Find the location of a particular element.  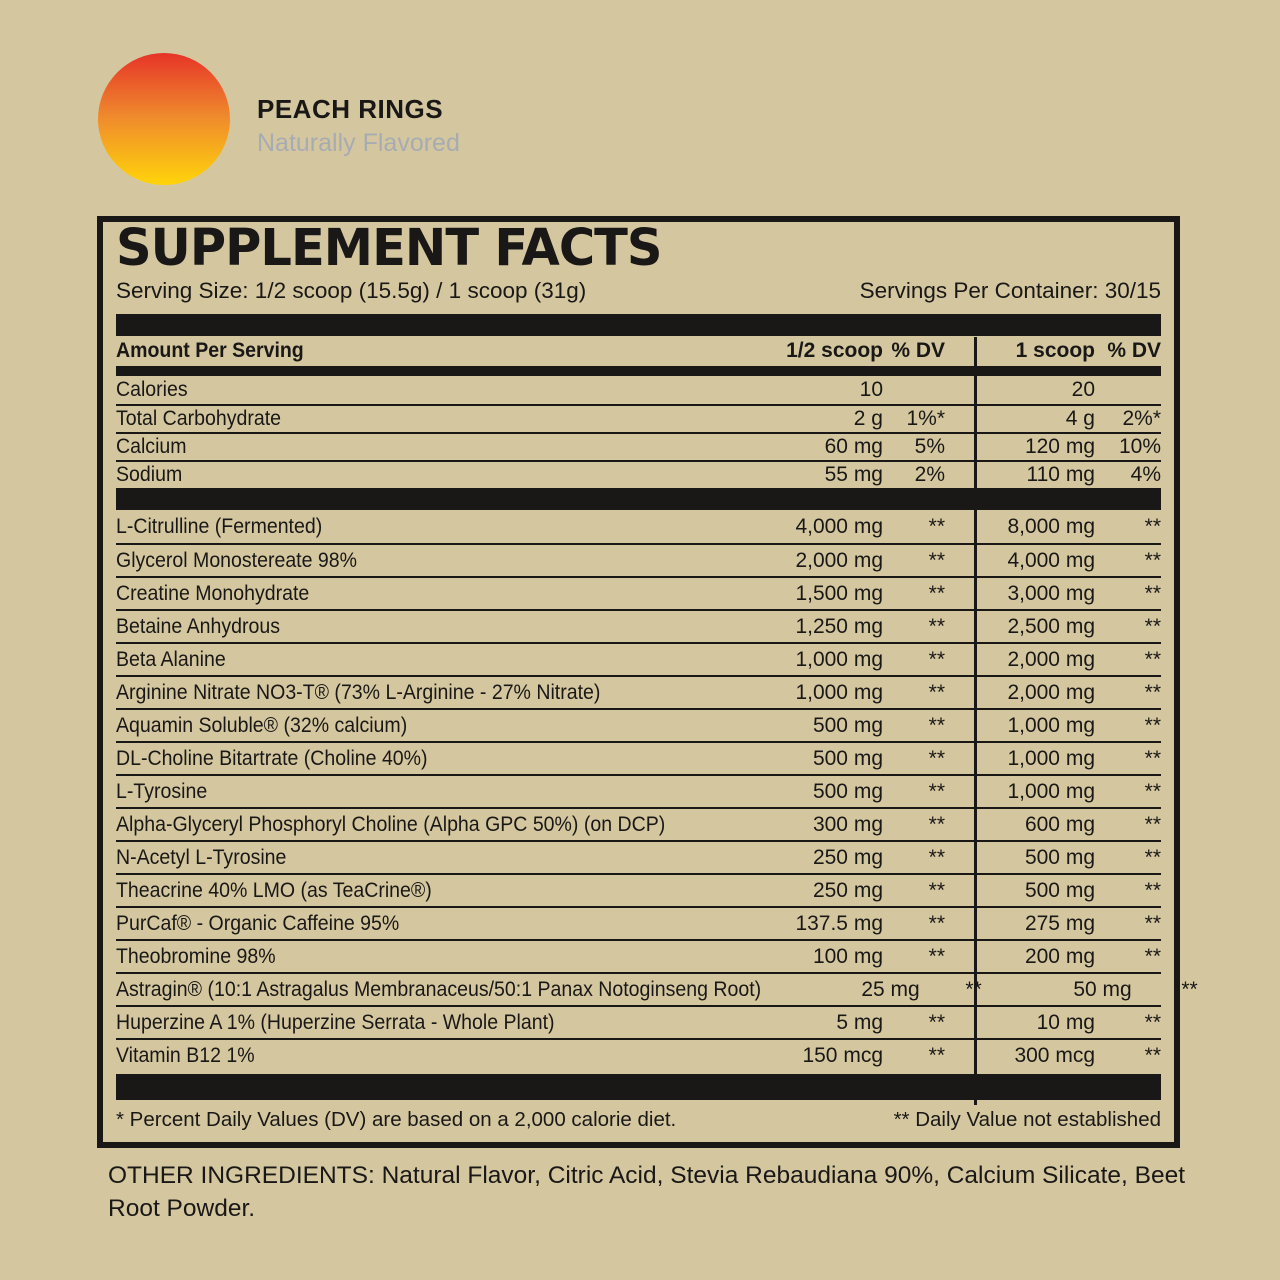

row-name: N-Acetyl L-Tyrosine is located at coordinates (201, 857).